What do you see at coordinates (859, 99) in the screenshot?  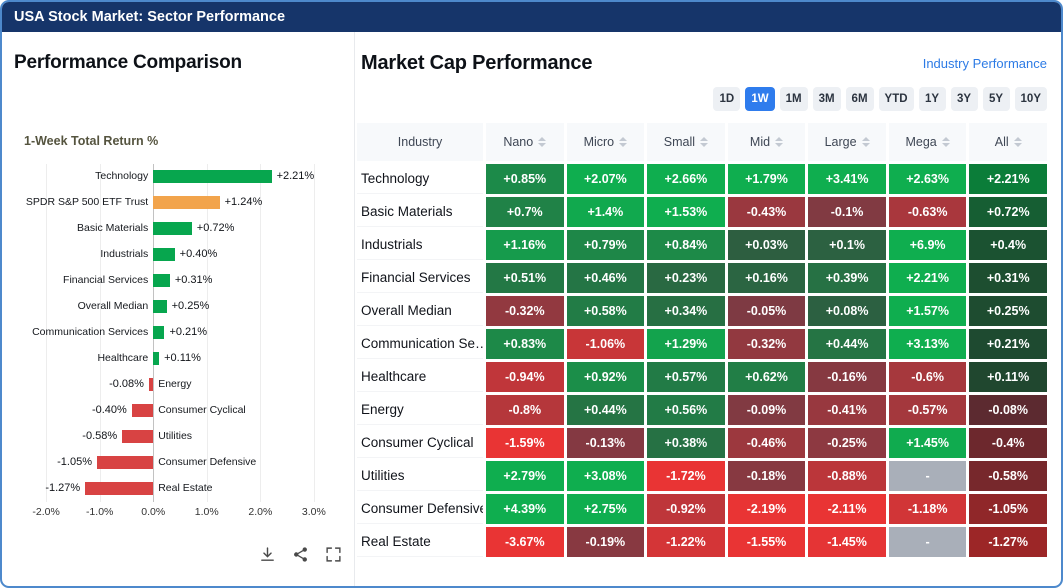 I see `period-button-6m: 6M` at bounding box center [859, 99].